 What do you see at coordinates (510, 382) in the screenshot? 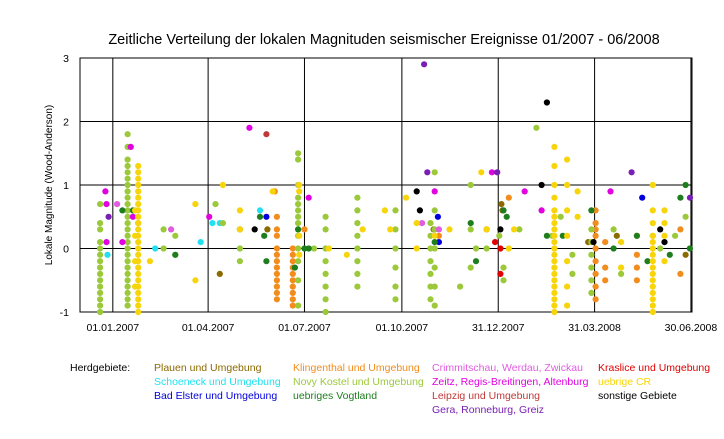
I see `legend-item: Zeitz, Regis-Breitingen, Altenburg` at bounding box center [510, 382].